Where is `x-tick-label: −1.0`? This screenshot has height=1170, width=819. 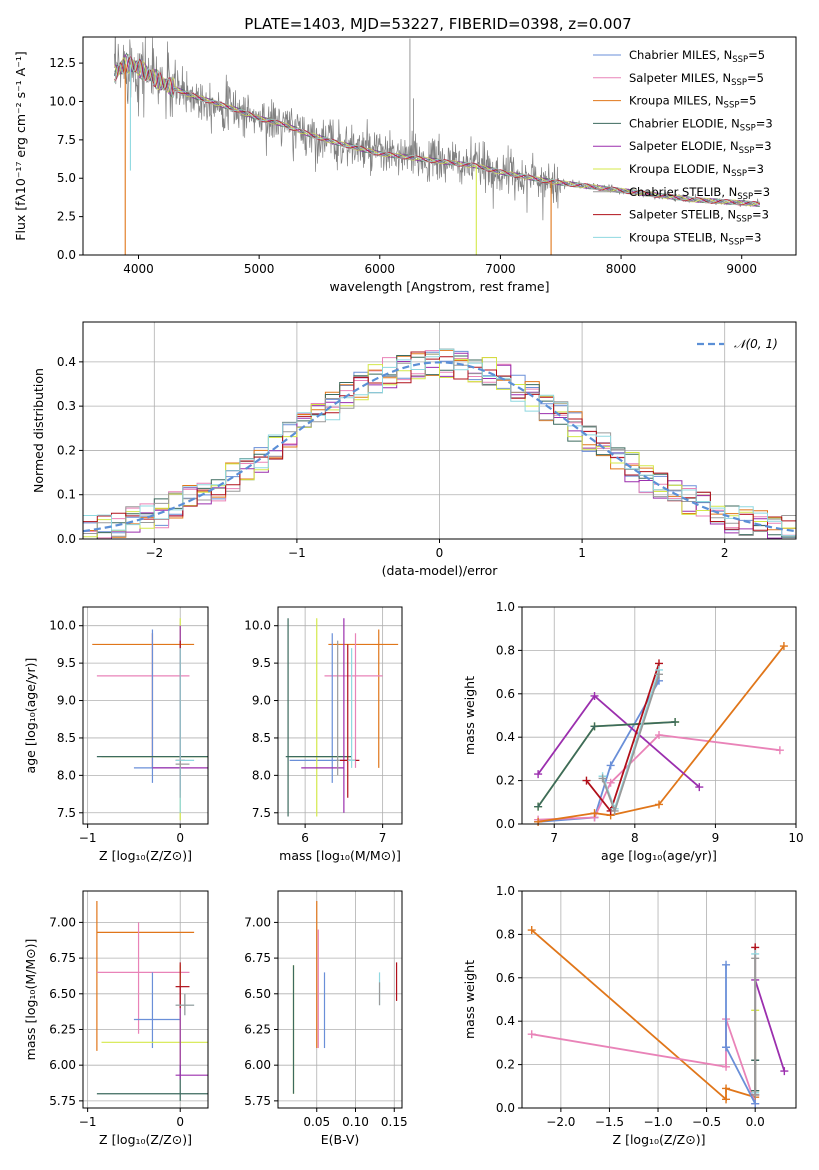
x-tick-label: −1.0 is located at coordinates (657, 1122).